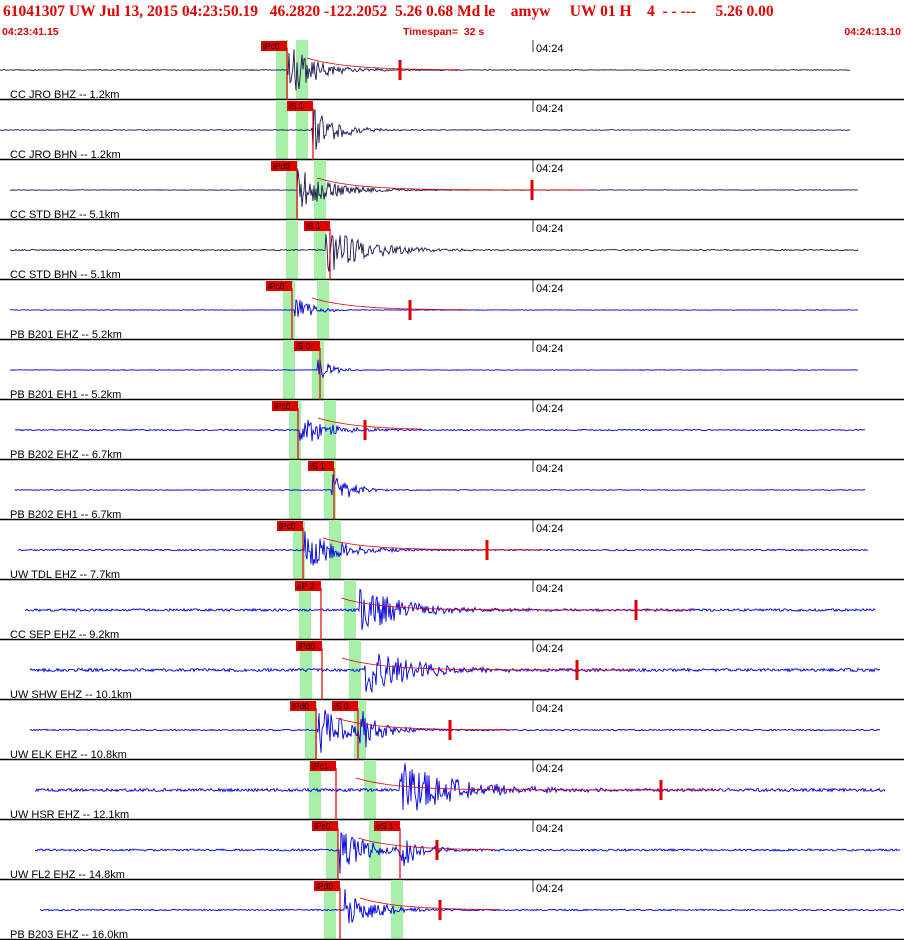 This screenshot has height=940, width=904. What do you see at coordinates (474, 32) in the screenshot?
I see `timespan-value: 32 s` at bounding box center [474, 32].